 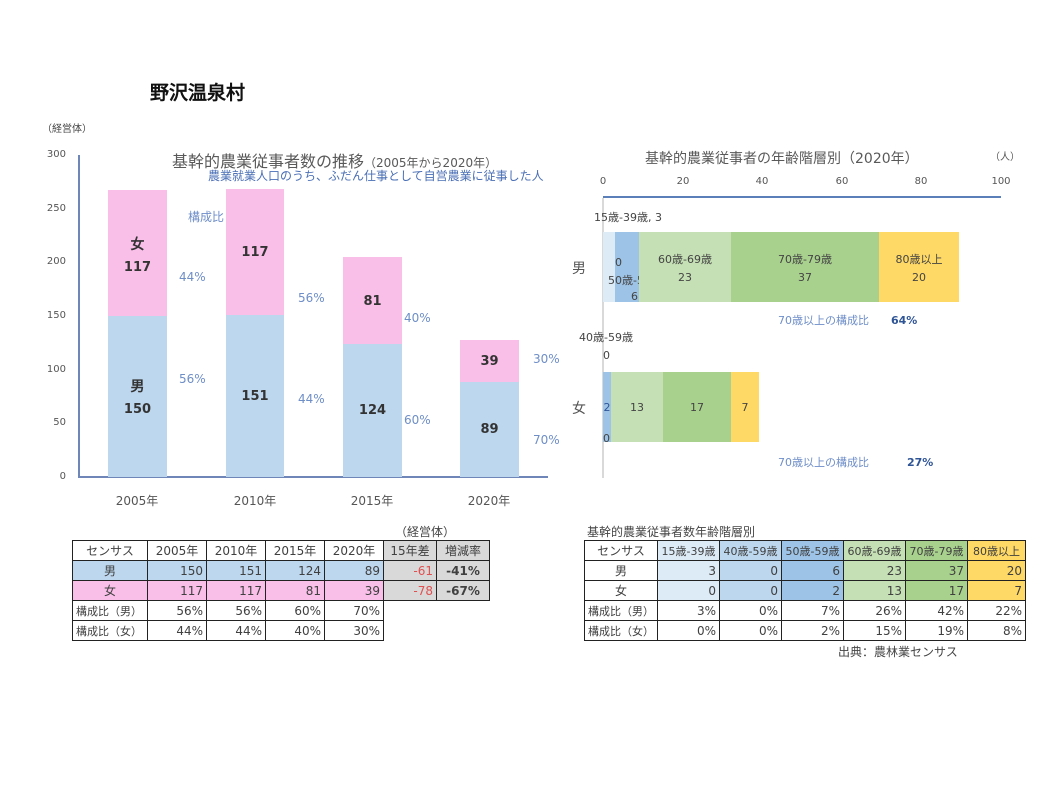 What do you see at coordinates (463, 570) in the screenshot?
I see `rate-cell: -41%` at bounding box center [463, 570].